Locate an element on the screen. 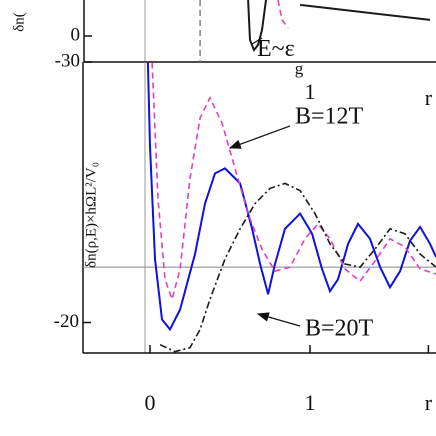  annotation: B=20T is located at coordinates (339, 329).